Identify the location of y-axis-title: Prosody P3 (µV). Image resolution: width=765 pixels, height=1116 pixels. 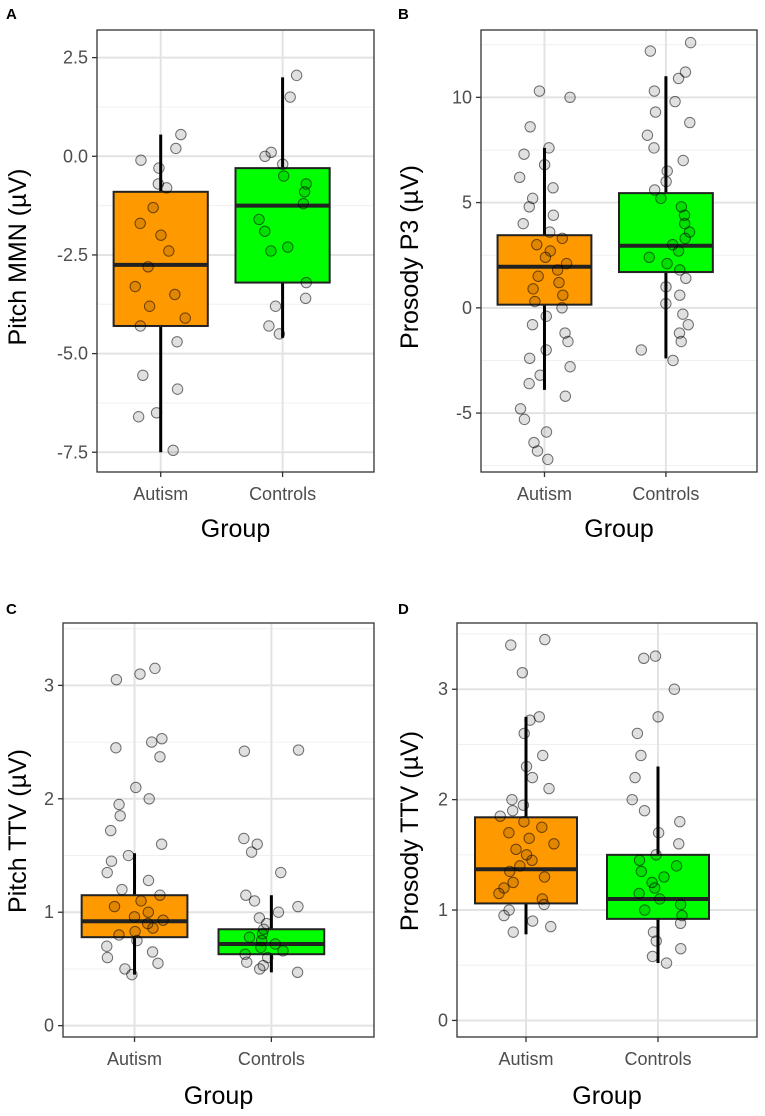
(410, 257).